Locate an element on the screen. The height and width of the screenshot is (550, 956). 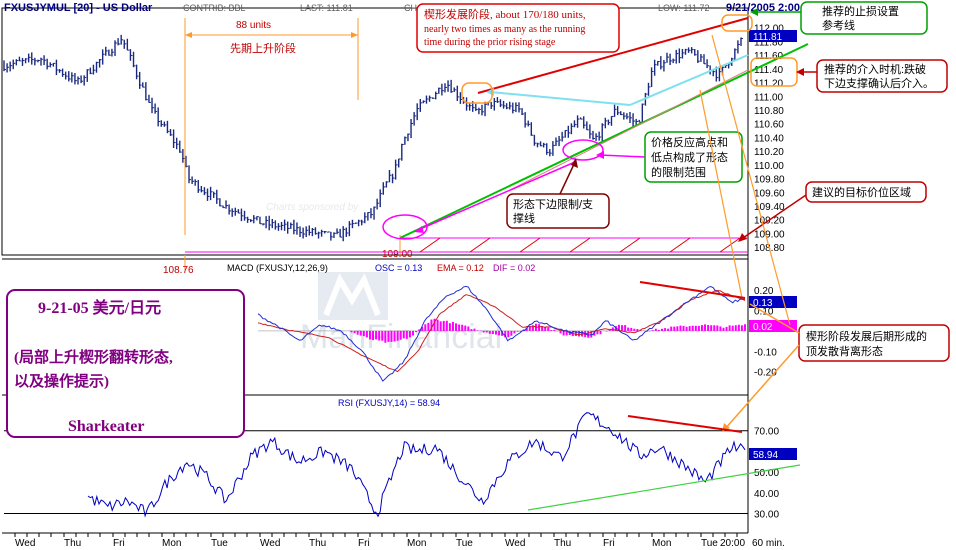
header-symbol: FXUSJYMUL [20] - US Dollar is located at coordinates (78, 8).